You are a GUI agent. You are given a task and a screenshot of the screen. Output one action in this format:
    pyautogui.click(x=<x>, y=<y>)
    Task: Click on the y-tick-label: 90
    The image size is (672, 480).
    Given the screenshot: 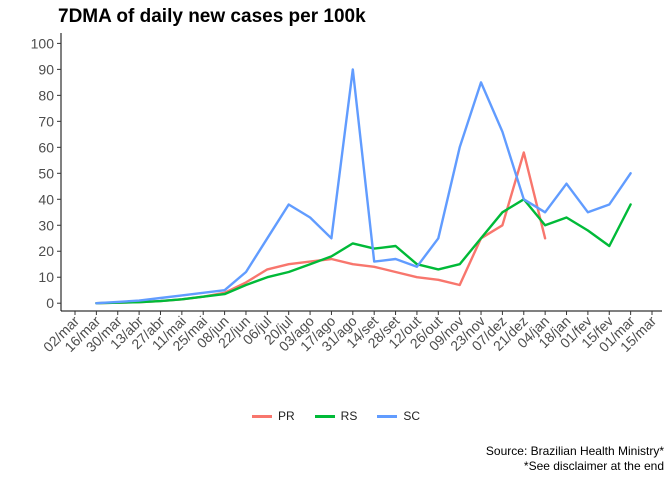 What is the action you would take?
    pyautogui.click(x=46, y=69)
    